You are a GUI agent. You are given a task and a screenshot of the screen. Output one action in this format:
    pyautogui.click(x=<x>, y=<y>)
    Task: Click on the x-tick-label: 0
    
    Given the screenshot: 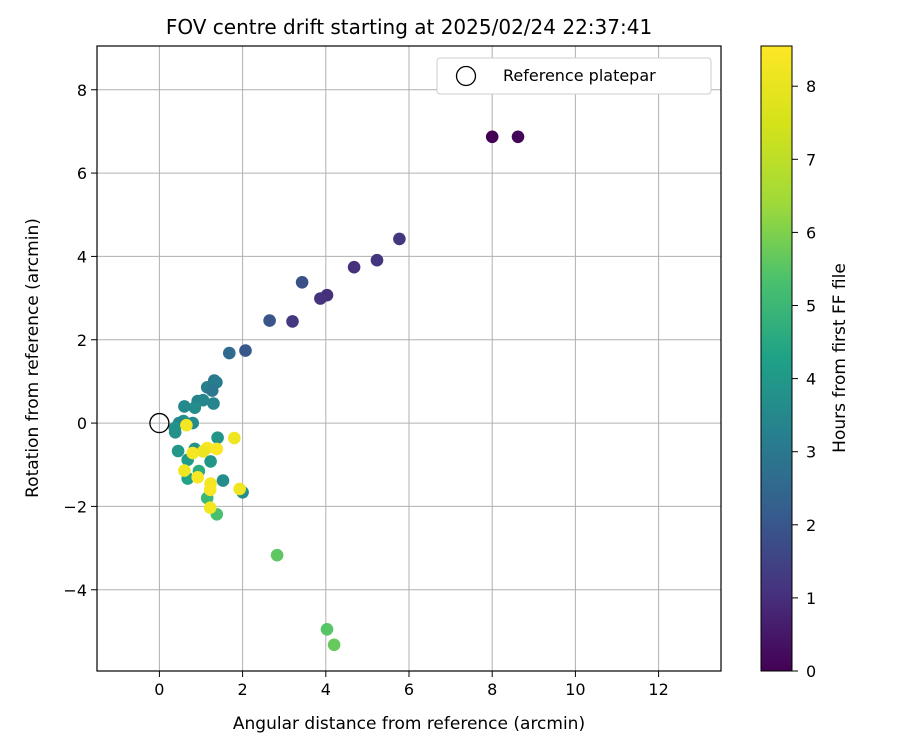 What is the action you would take?
    pyautogui.click(x=159, y=689)
    